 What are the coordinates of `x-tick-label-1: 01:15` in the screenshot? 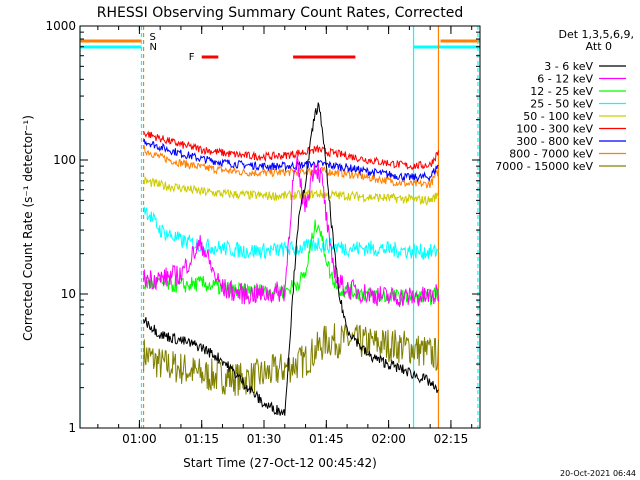 It's located at (201, 439).